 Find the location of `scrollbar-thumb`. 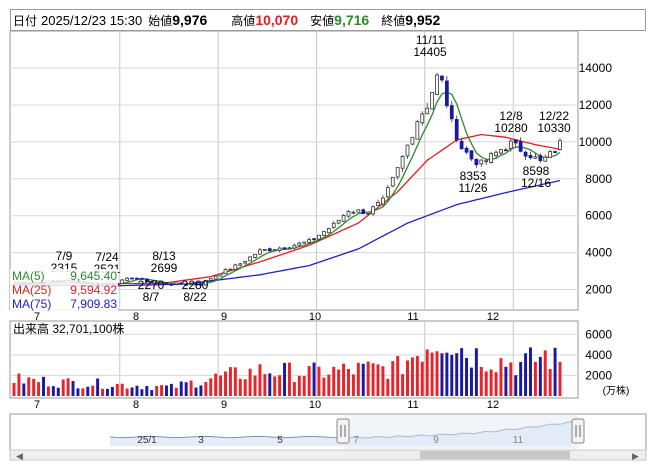

scrollbar-thumb is located at coordinates (495, 455).